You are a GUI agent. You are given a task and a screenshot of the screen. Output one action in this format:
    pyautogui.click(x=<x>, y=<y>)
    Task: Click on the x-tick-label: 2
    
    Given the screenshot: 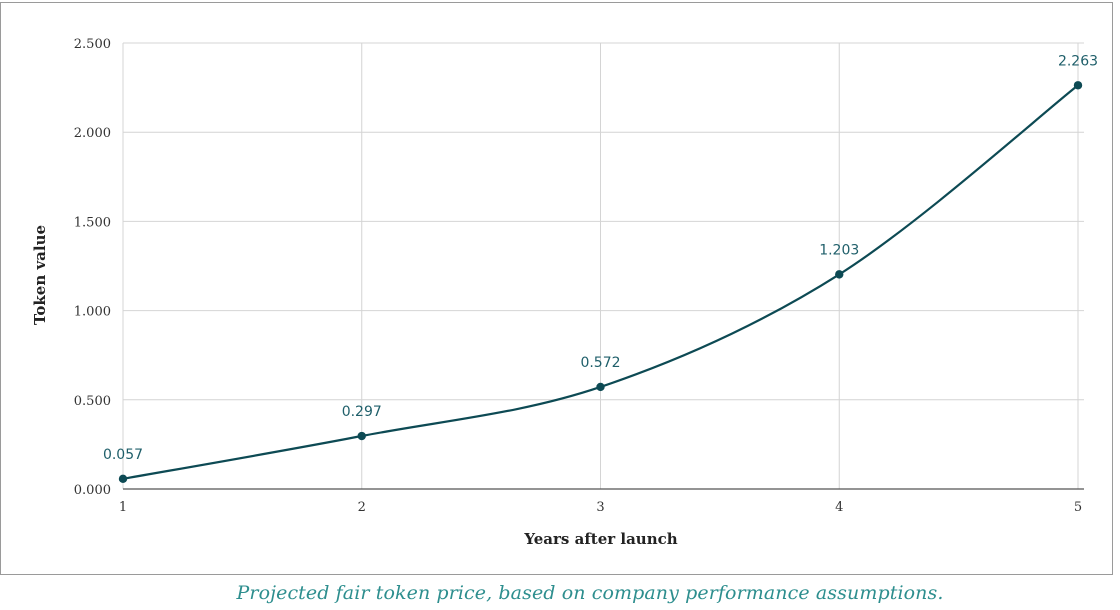 What is the action you would take?
    pyautogui.click(x=362, y=507)
    